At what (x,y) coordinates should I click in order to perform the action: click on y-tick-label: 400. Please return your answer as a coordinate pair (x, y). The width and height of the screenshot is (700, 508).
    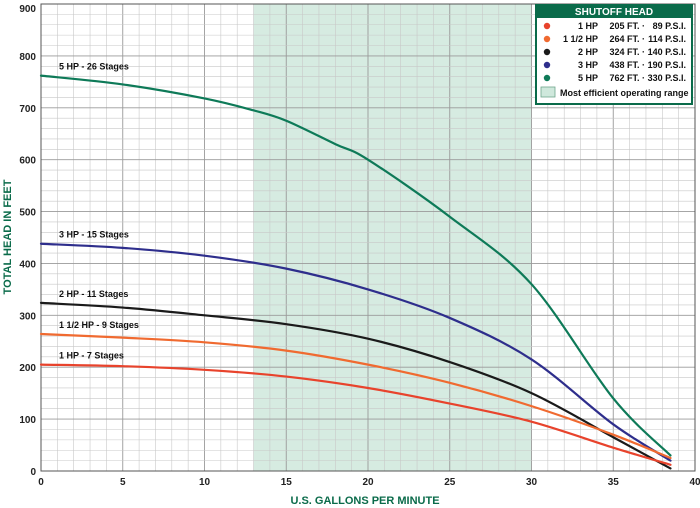
    Looking at the image, I should click on (27, 264).